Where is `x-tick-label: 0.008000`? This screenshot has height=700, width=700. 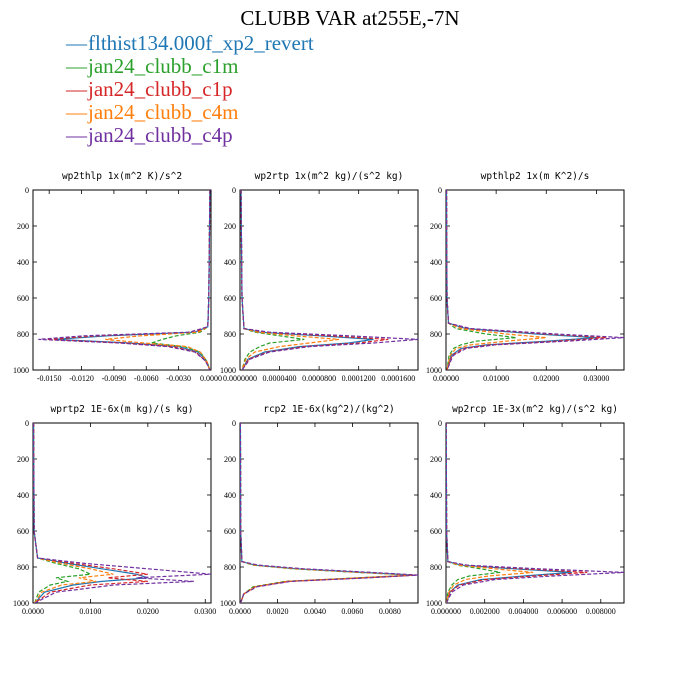 x-tick-label: 0.008000 is located at coordinates (601, 611).